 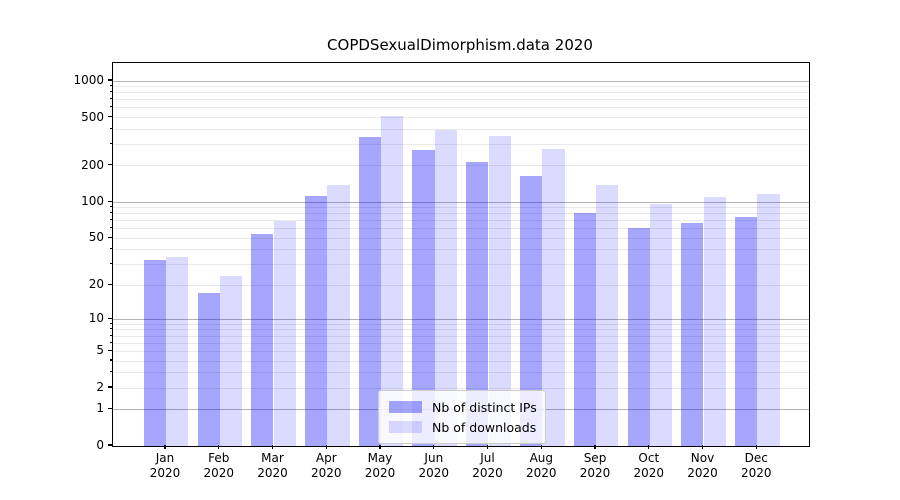 What do you see at coordinates (499, 291) in the screenshot?
I see `bar-downloads-jul` at bounding box center [499, 291].